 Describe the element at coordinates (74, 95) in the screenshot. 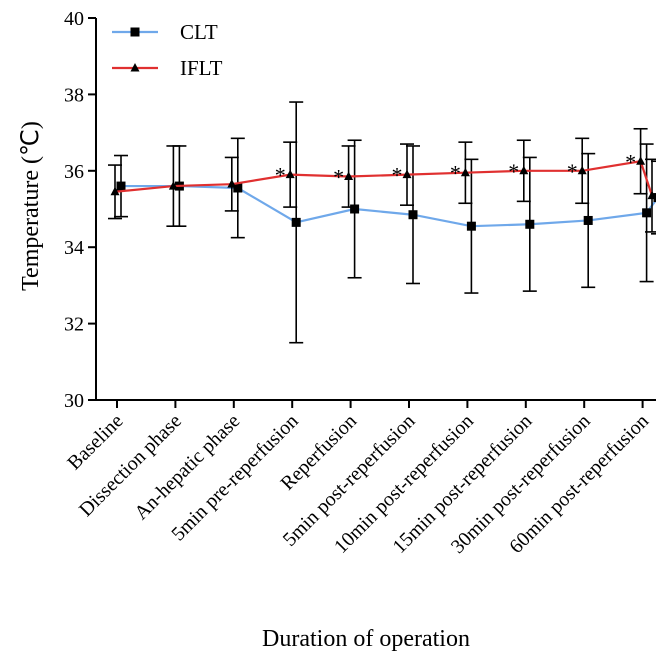

I see `y-tick-label: 38` at that location.